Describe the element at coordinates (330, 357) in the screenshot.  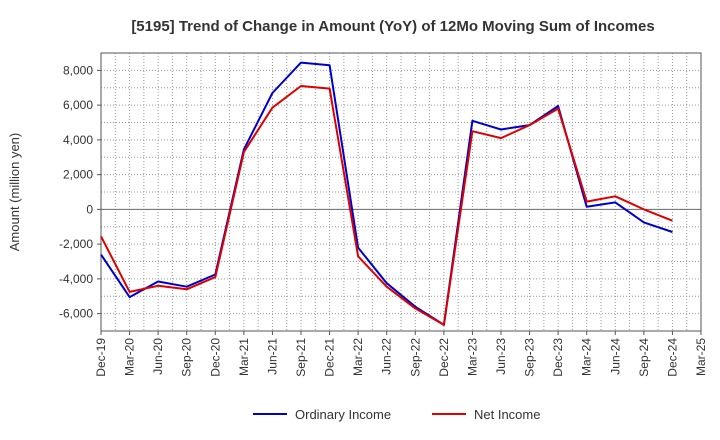
I see `x-tick-label: Dec-21` at that location.